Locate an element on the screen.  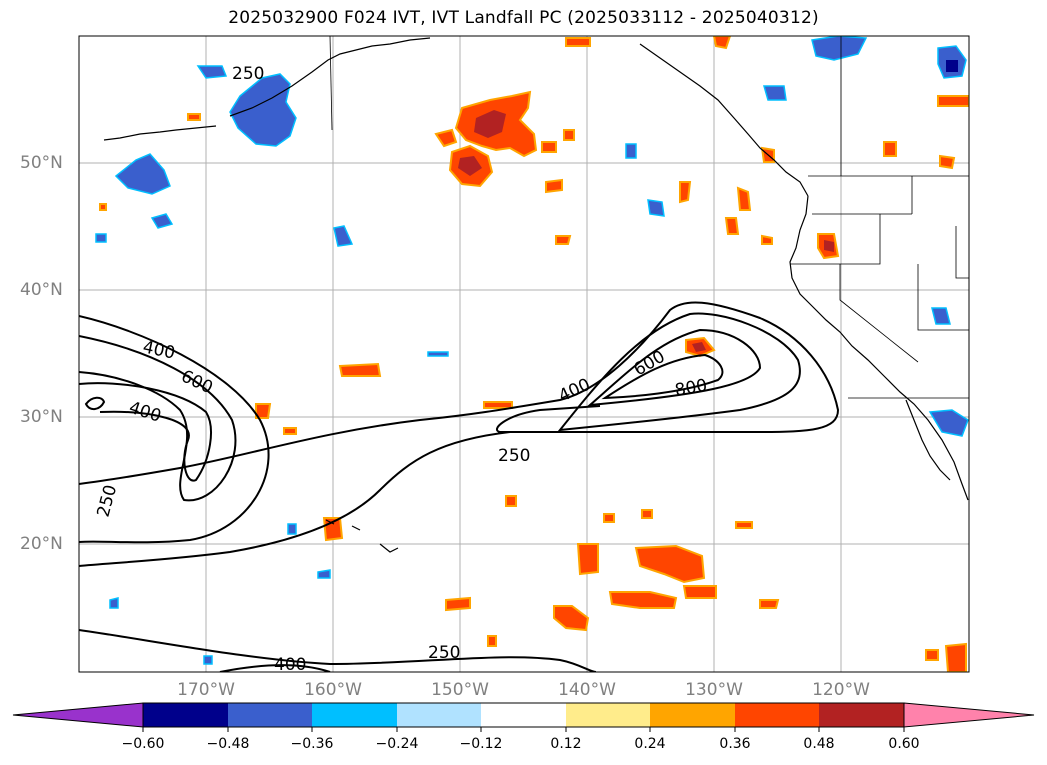
state-borders is located at coordinates (879, 287).